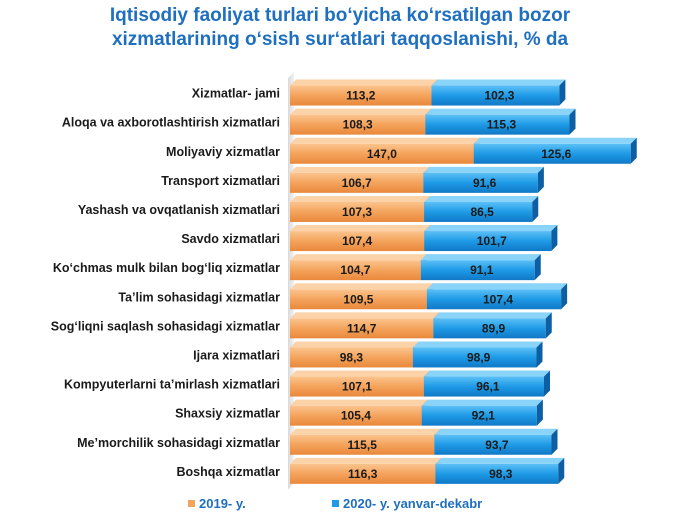 This screenshot has width=680, height=521. I want to click on value-label-2020: 98,3, so click(501, 474).